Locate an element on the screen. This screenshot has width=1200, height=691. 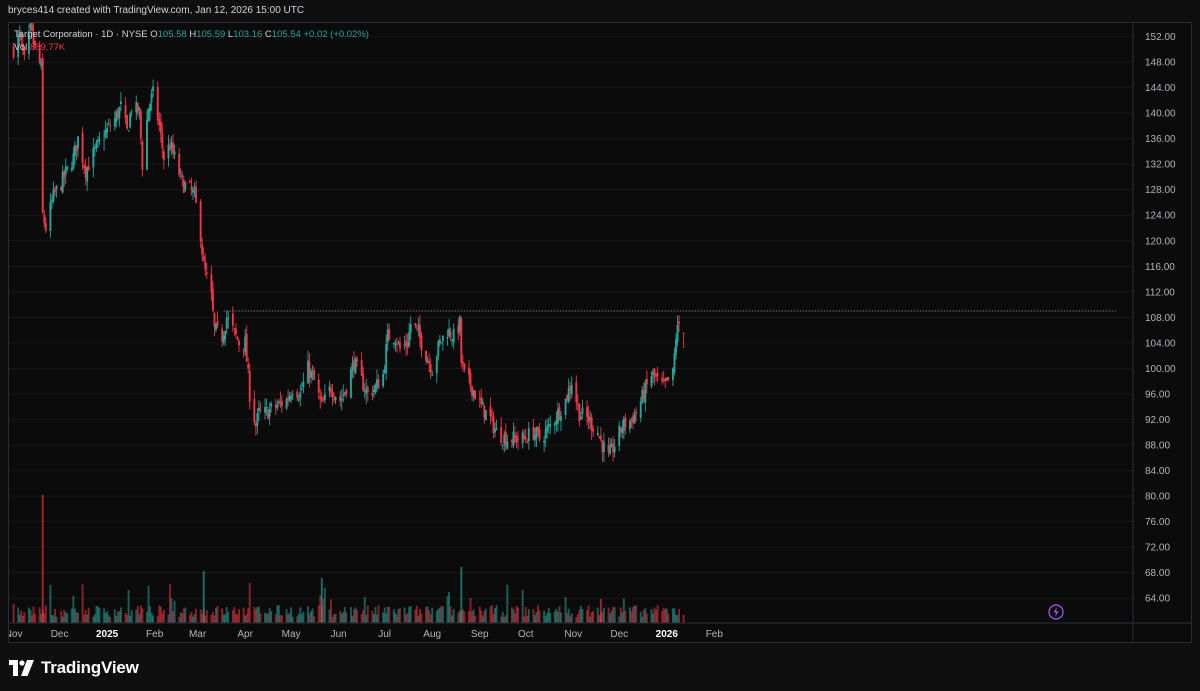
ohlc-open-label: O is located at coordinates (154, 34).